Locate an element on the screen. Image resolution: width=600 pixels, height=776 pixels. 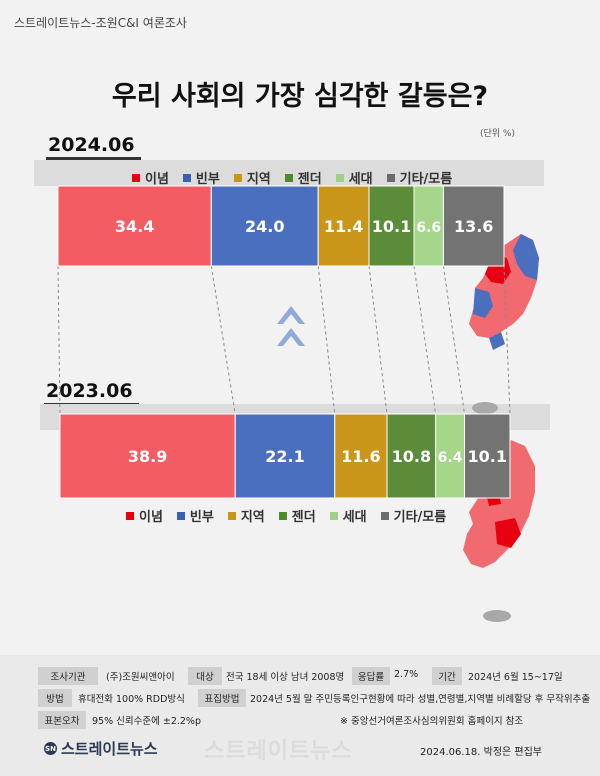
bar-value-label: 34.4 is located at coordinates (134, 226).